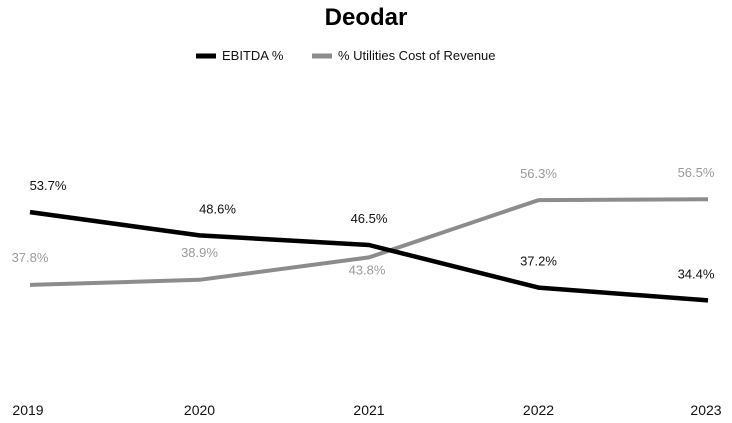  I want to click on data-label-utilities-2020: 38.9%, so click(199, 252).